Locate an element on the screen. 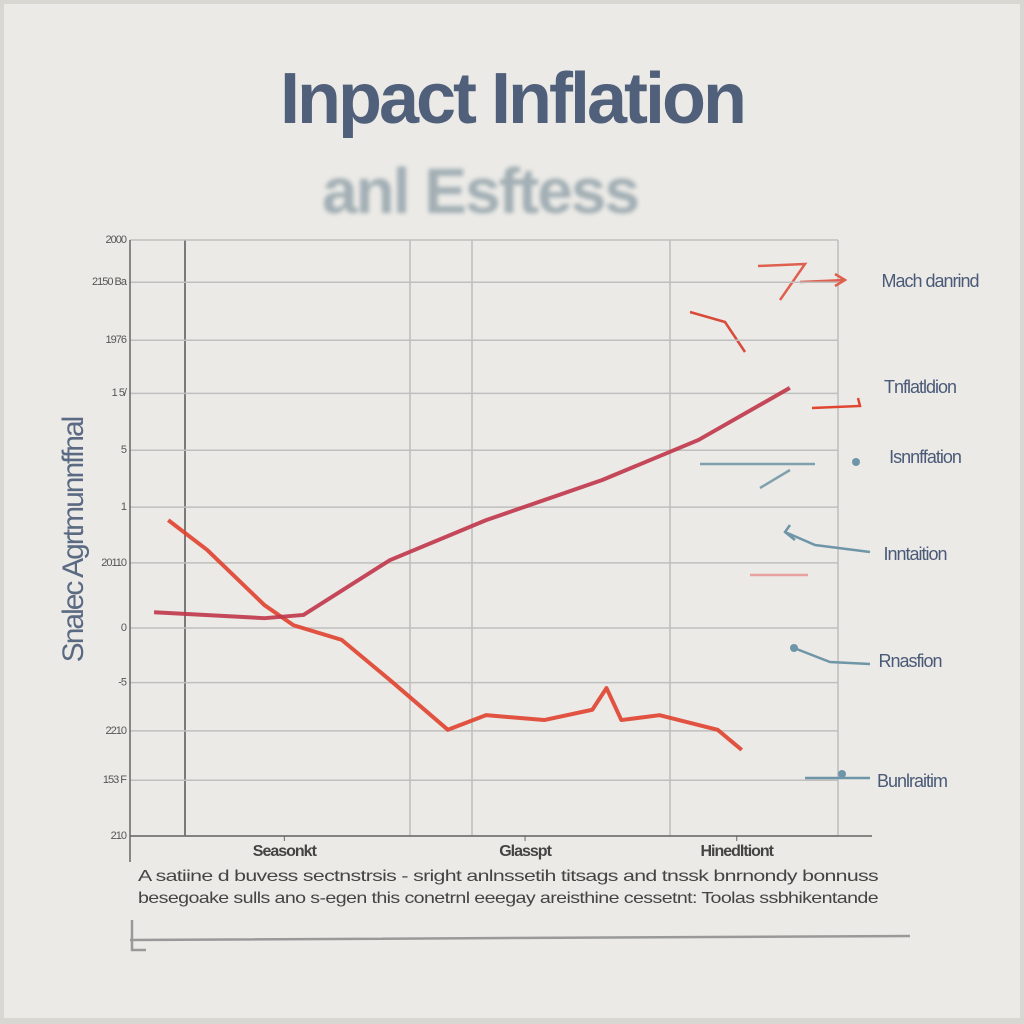  chart-title: Inpact Inflation is located at coordinates (512, 99).